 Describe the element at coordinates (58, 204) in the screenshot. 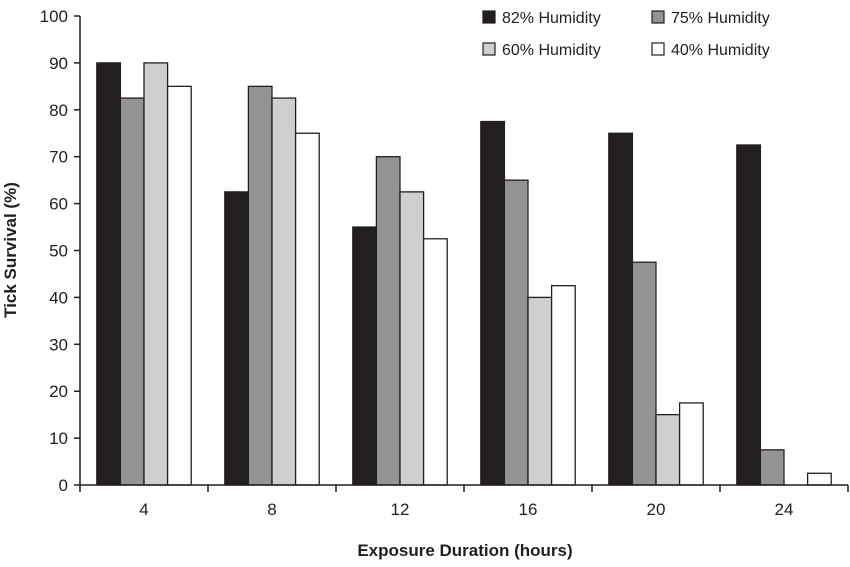

I see `y-tick-label: 60` at that location.